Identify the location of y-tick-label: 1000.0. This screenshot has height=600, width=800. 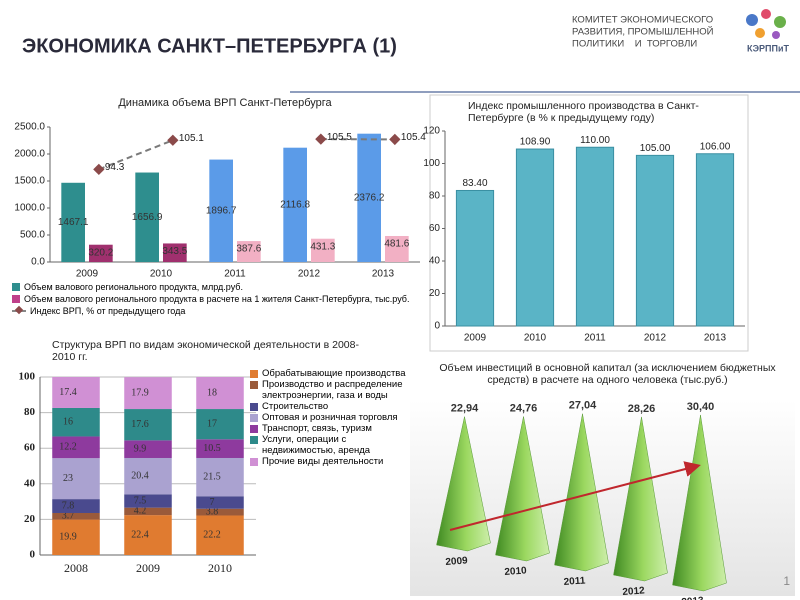
(29, 208).